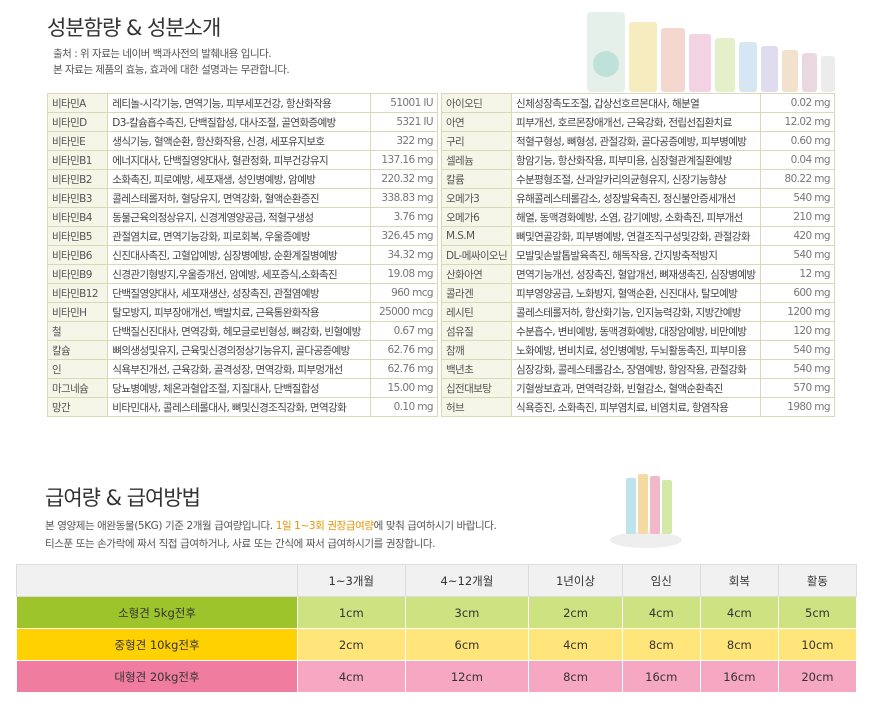 The width and height of the screenshot is (884, 720). Describe the element at coordinates (404, 407) in the screenshot. I see `ingredient-amount: 0.10 mg` at that location.